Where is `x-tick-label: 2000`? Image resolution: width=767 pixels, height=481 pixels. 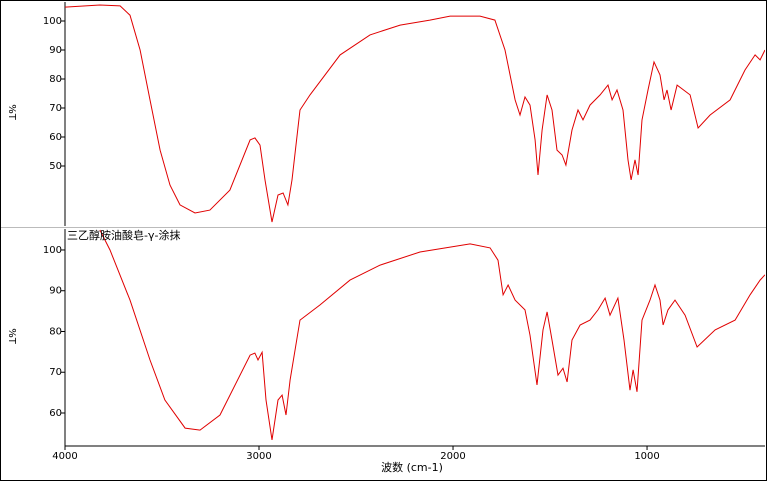
x-tick-label: 2000 is located at coordinates (452, 456).